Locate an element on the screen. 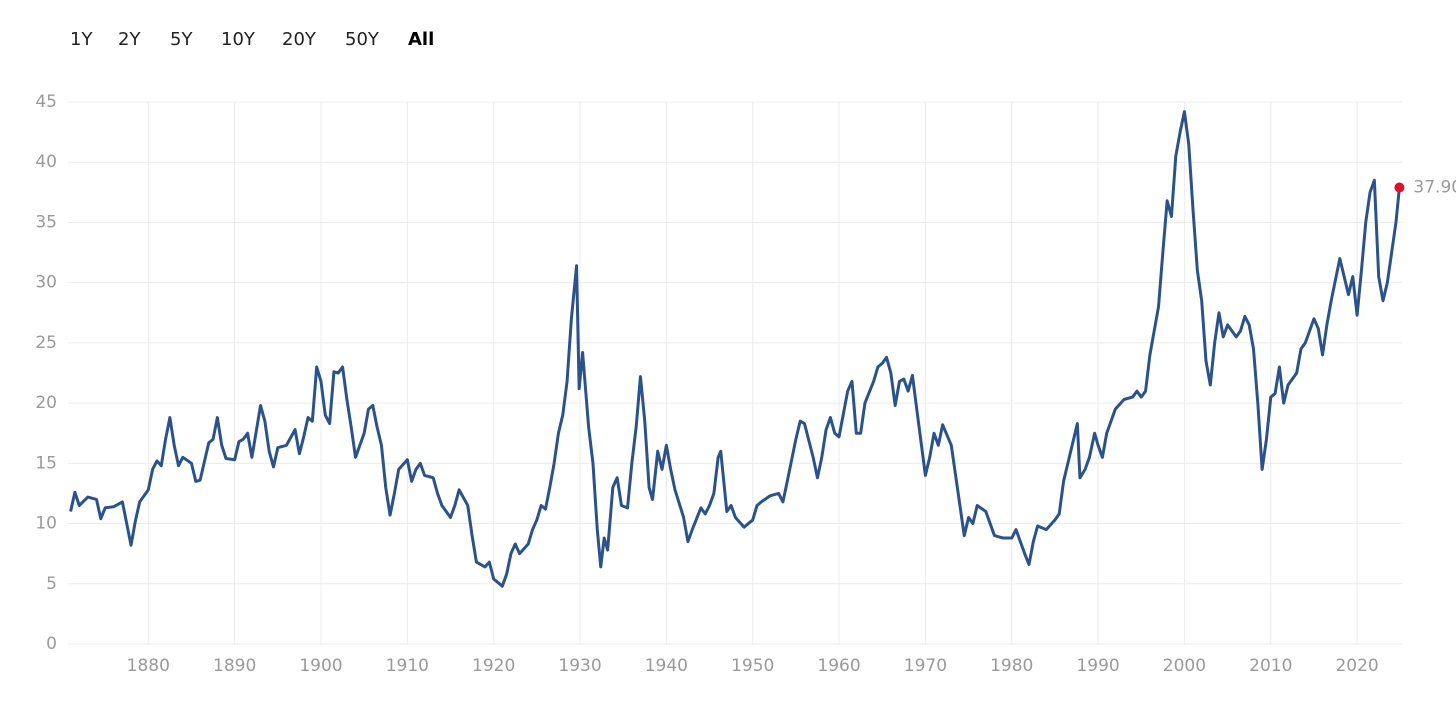 This screenshot has width=1456, height=701. range-buttons: 1Y 2Y 5Y 10Y 20Y 50Y All is located at coordinates (252, 39).